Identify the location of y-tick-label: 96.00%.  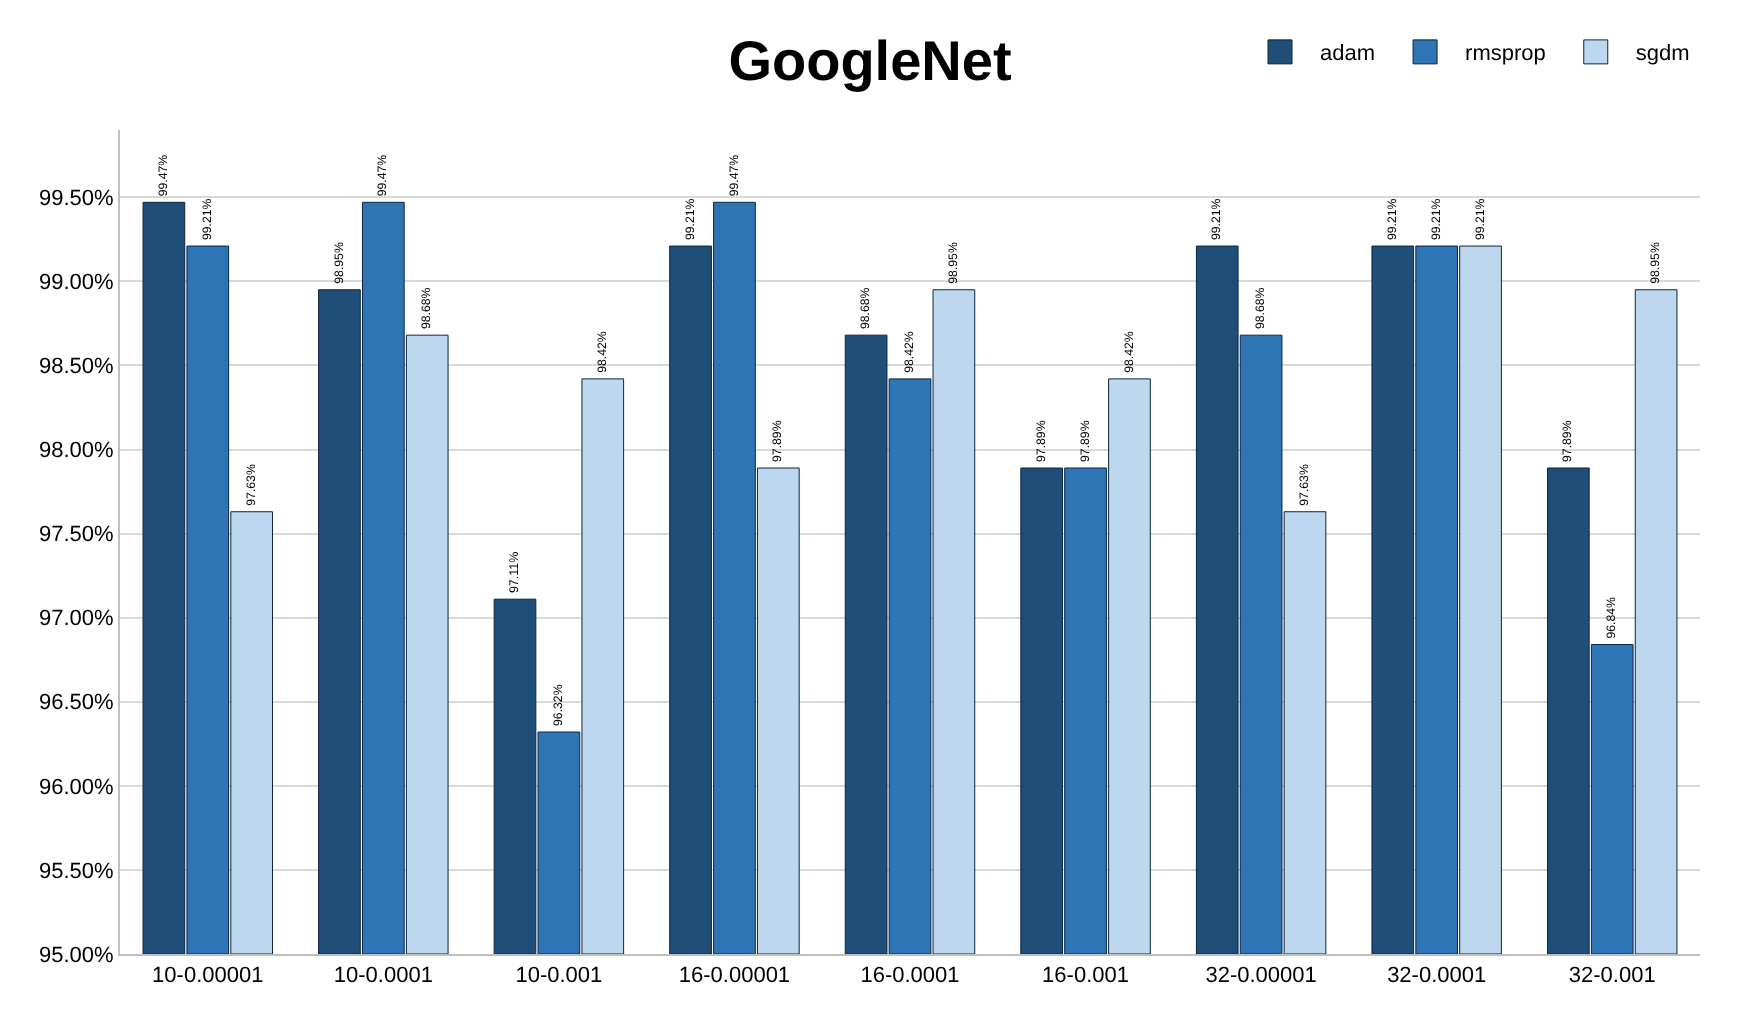
(76, 787).